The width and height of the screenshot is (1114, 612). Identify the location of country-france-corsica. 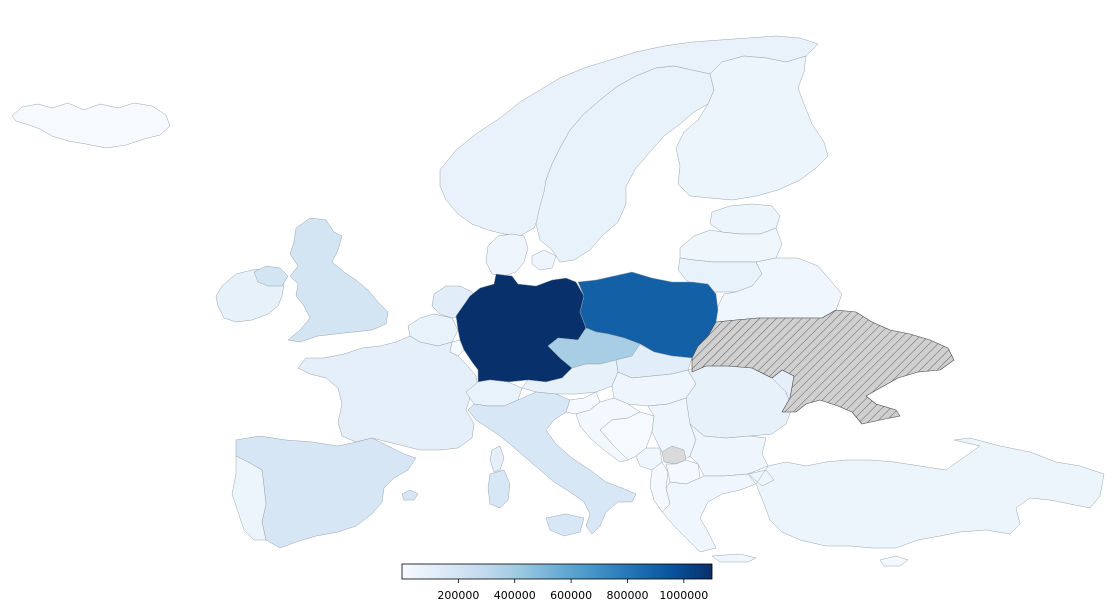
(497, 459).